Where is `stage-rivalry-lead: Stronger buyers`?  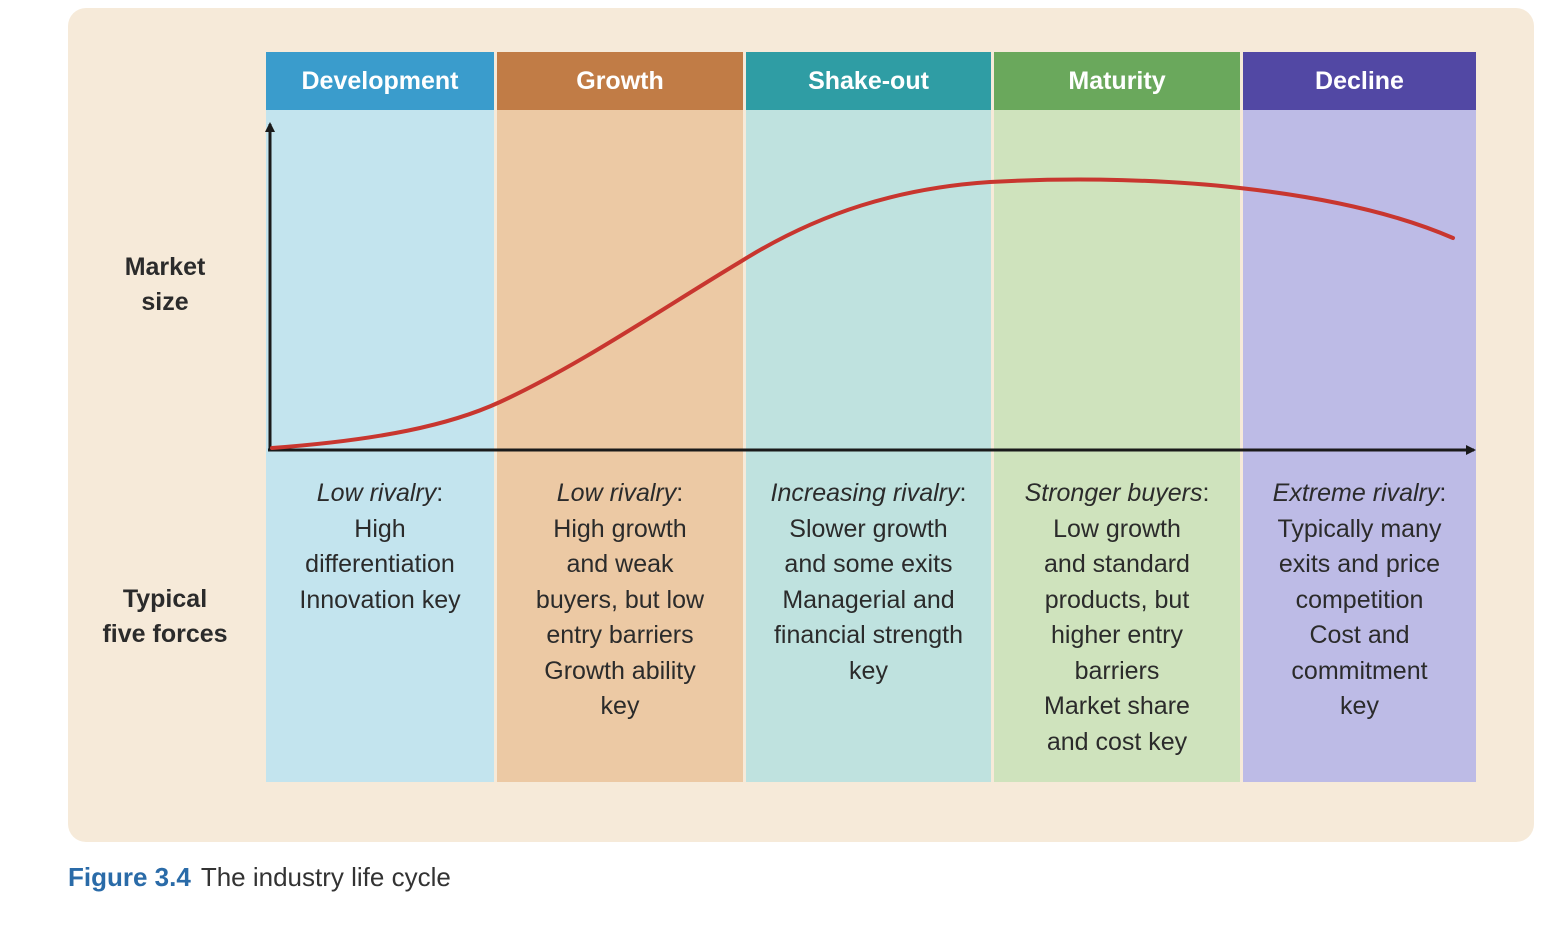 stage-rivalry-lead: Stronger buyers is located at coordinates (1113, 493).